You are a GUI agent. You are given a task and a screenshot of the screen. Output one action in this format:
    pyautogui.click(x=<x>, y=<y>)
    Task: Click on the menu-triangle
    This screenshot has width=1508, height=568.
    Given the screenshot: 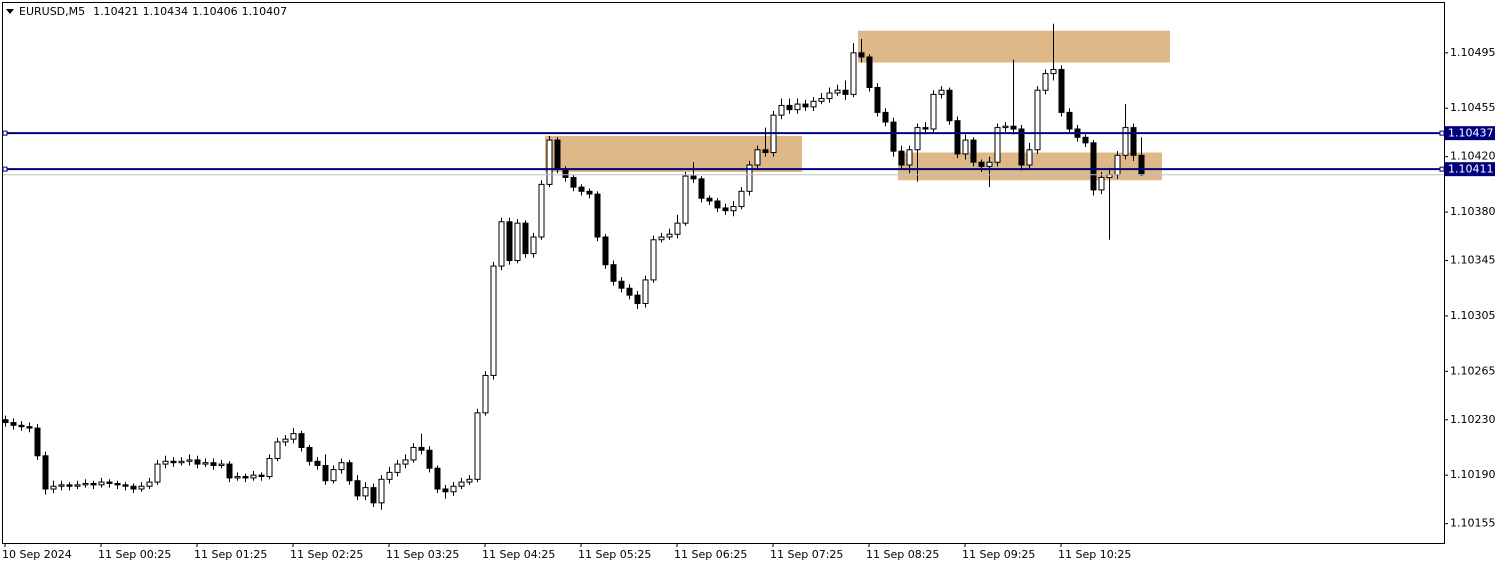 What is the action you would take?
    pyautogui.click(x=10, y=11)
    